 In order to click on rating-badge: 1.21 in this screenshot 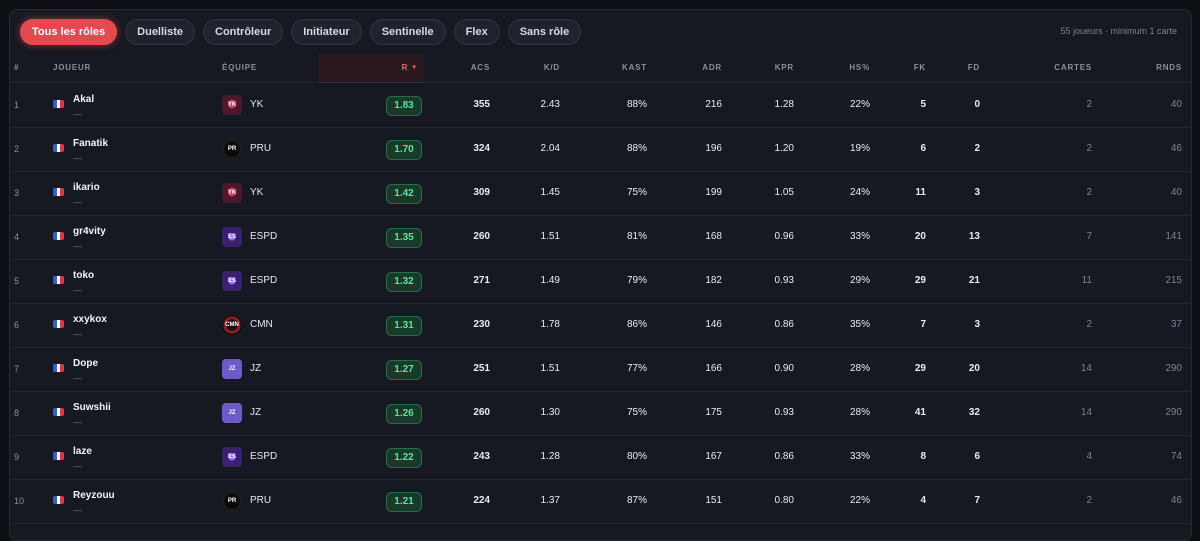, I will do `click(404, 502)`.